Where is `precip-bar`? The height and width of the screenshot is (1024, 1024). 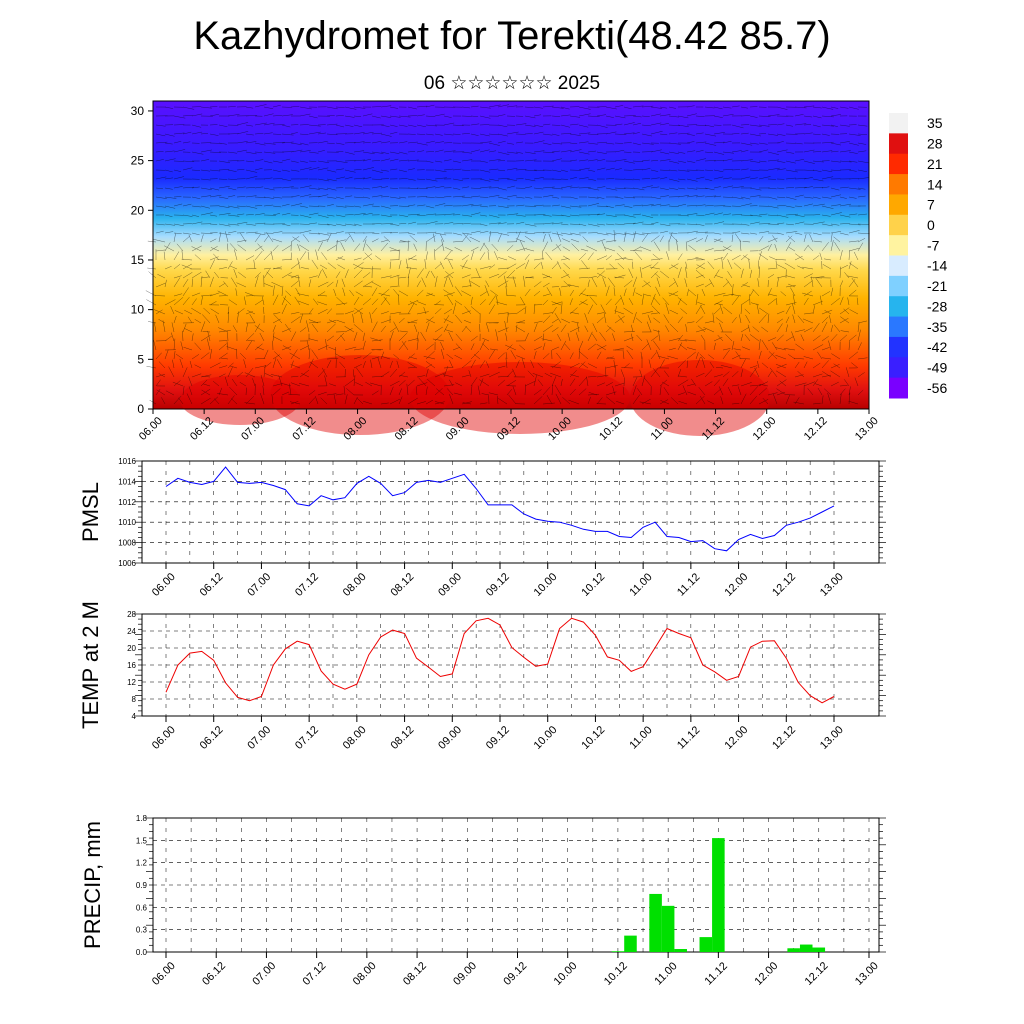
precip-bar is located at coordinates (793, 950).